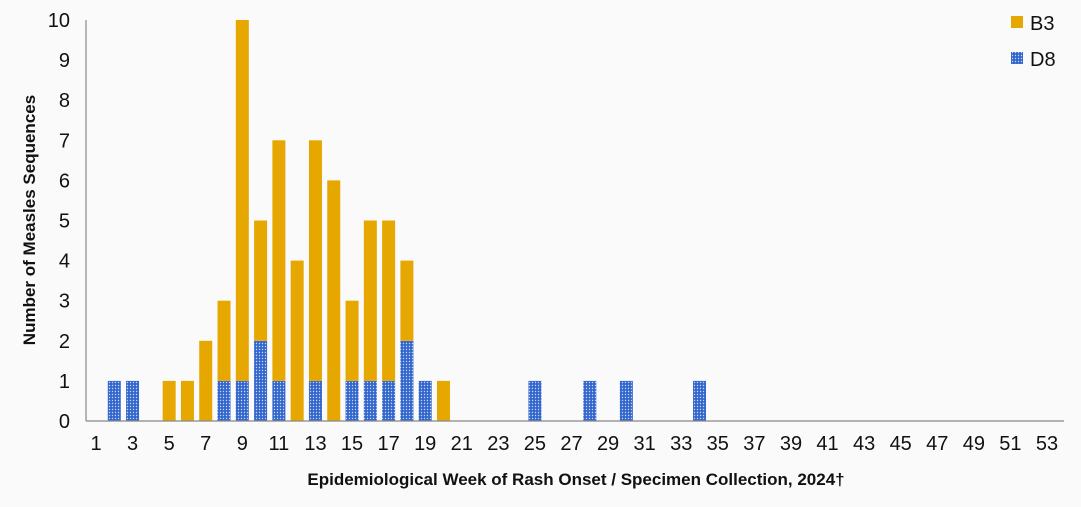 The height and width of the screenshot is (507, 1081). Describe the element at coordinates (1017, 22) in the screenshot. I see `legend-swatch-b3` at that location.